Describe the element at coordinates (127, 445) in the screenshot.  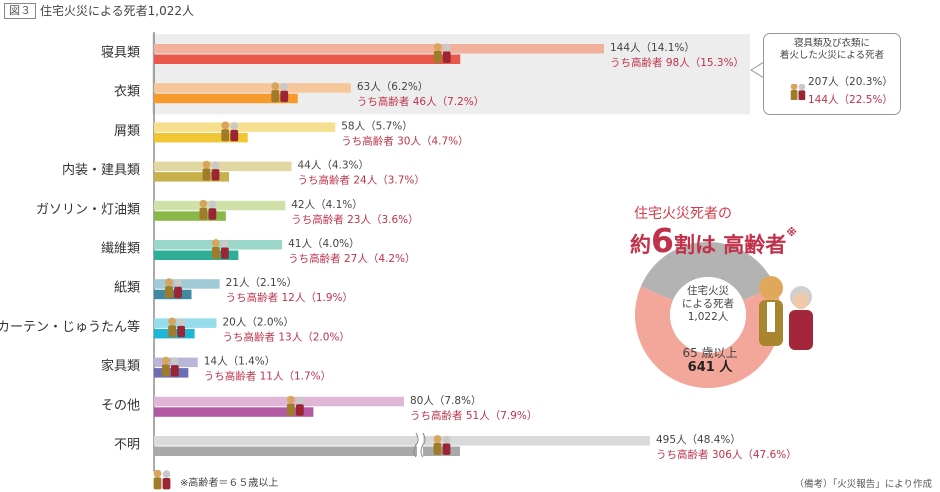
I see `category-label: 不明` at that location.